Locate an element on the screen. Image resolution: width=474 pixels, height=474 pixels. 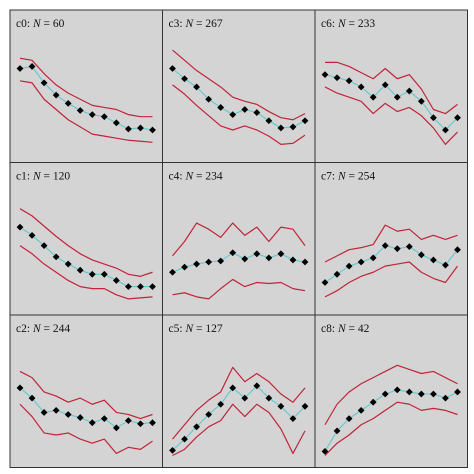
panel-title-count: = 60 is located at coordinates (53, 24).